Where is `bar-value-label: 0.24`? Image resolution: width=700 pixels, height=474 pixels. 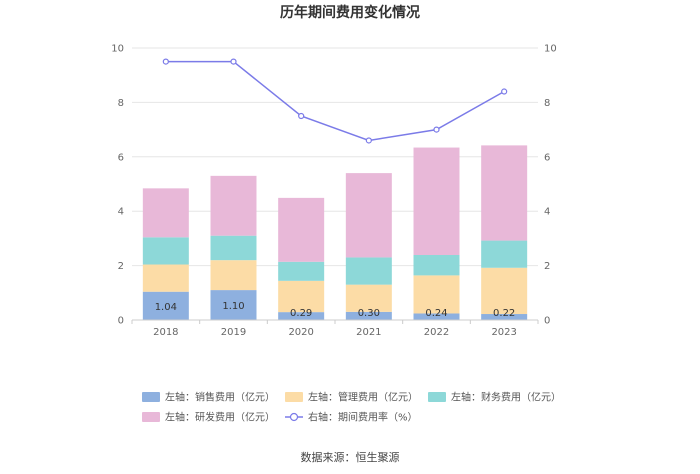 bar-value-label: 0.24 is located at coordinates (436, 313).